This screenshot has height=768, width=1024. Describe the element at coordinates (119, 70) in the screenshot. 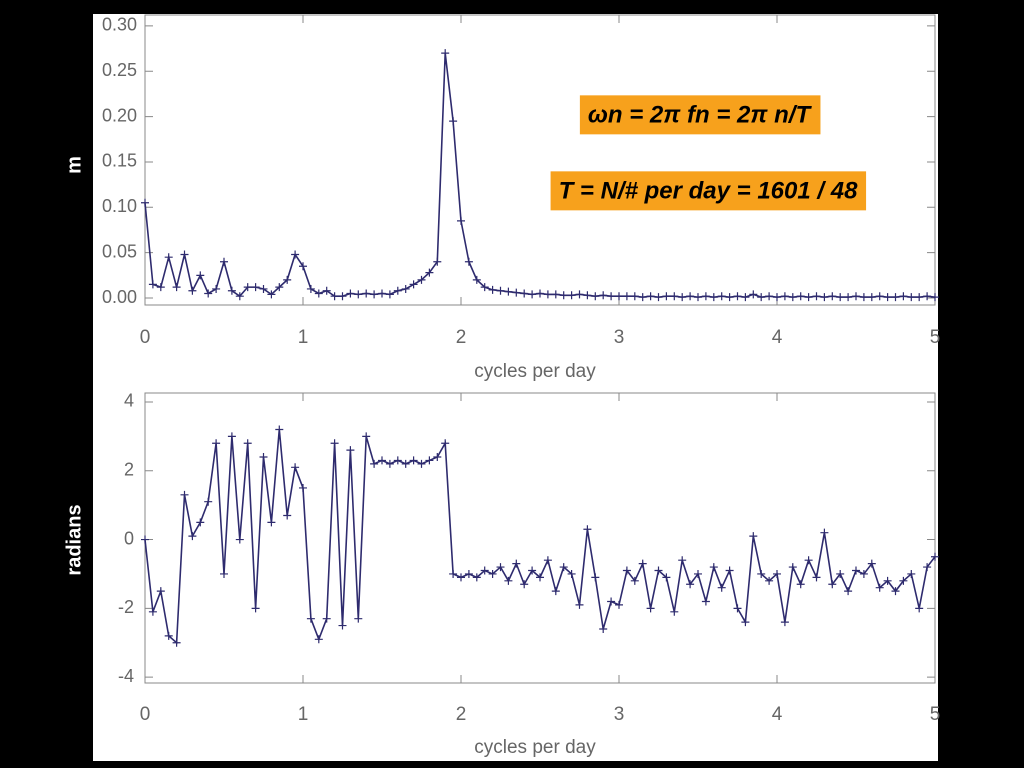

I see `y-tick-label: 0.25` at that location.